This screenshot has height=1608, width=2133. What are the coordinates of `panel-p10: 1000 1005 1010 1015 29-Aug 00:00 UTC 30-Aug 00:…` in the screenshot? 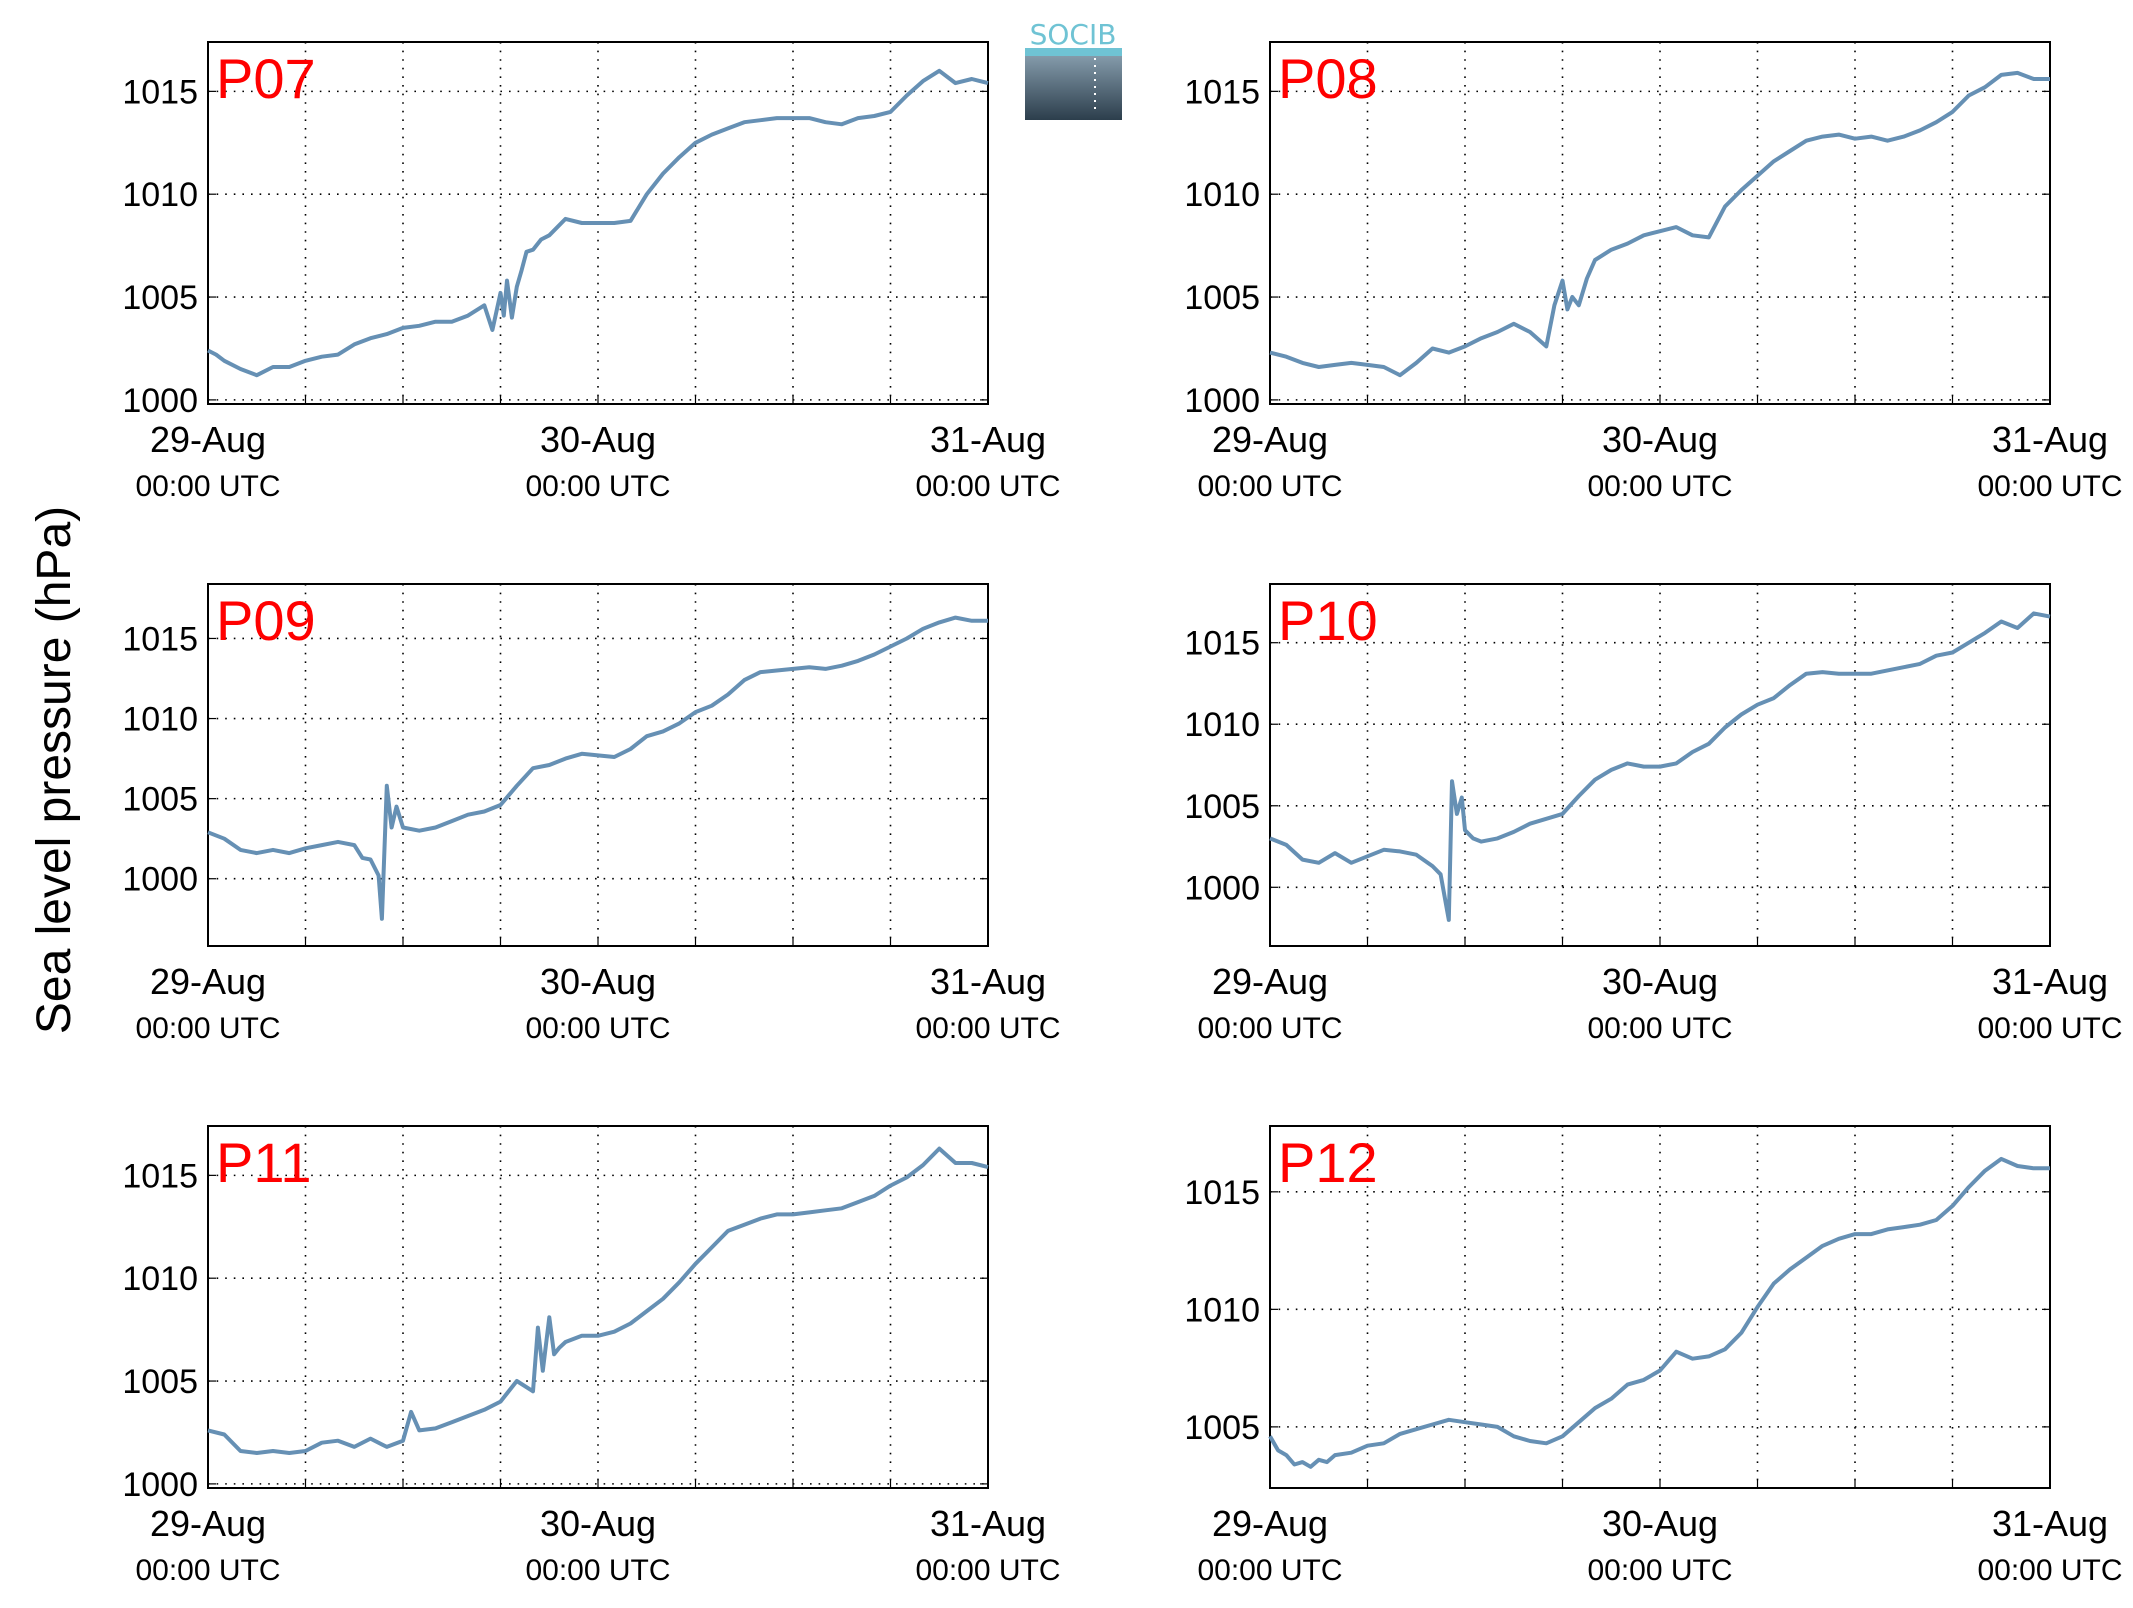 It's located at (1653, 814).